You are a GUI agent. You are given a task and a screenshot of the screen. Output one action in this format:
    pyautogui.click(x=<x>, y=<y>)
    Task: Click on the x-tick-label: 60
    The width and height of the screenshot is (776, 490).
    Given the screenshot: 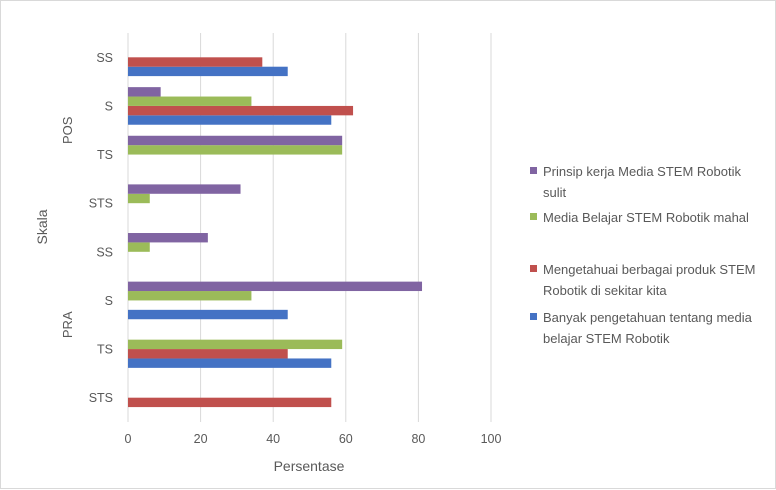 What is the action you would take?
    pyautogui.click(x=346, y=439)
    